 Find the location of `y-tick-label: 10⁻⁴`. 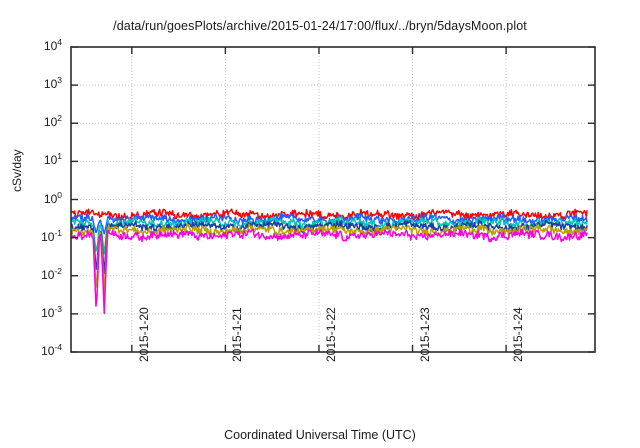

y-tick-label: 10⁻⁴ is located at coordinates (51, 350).